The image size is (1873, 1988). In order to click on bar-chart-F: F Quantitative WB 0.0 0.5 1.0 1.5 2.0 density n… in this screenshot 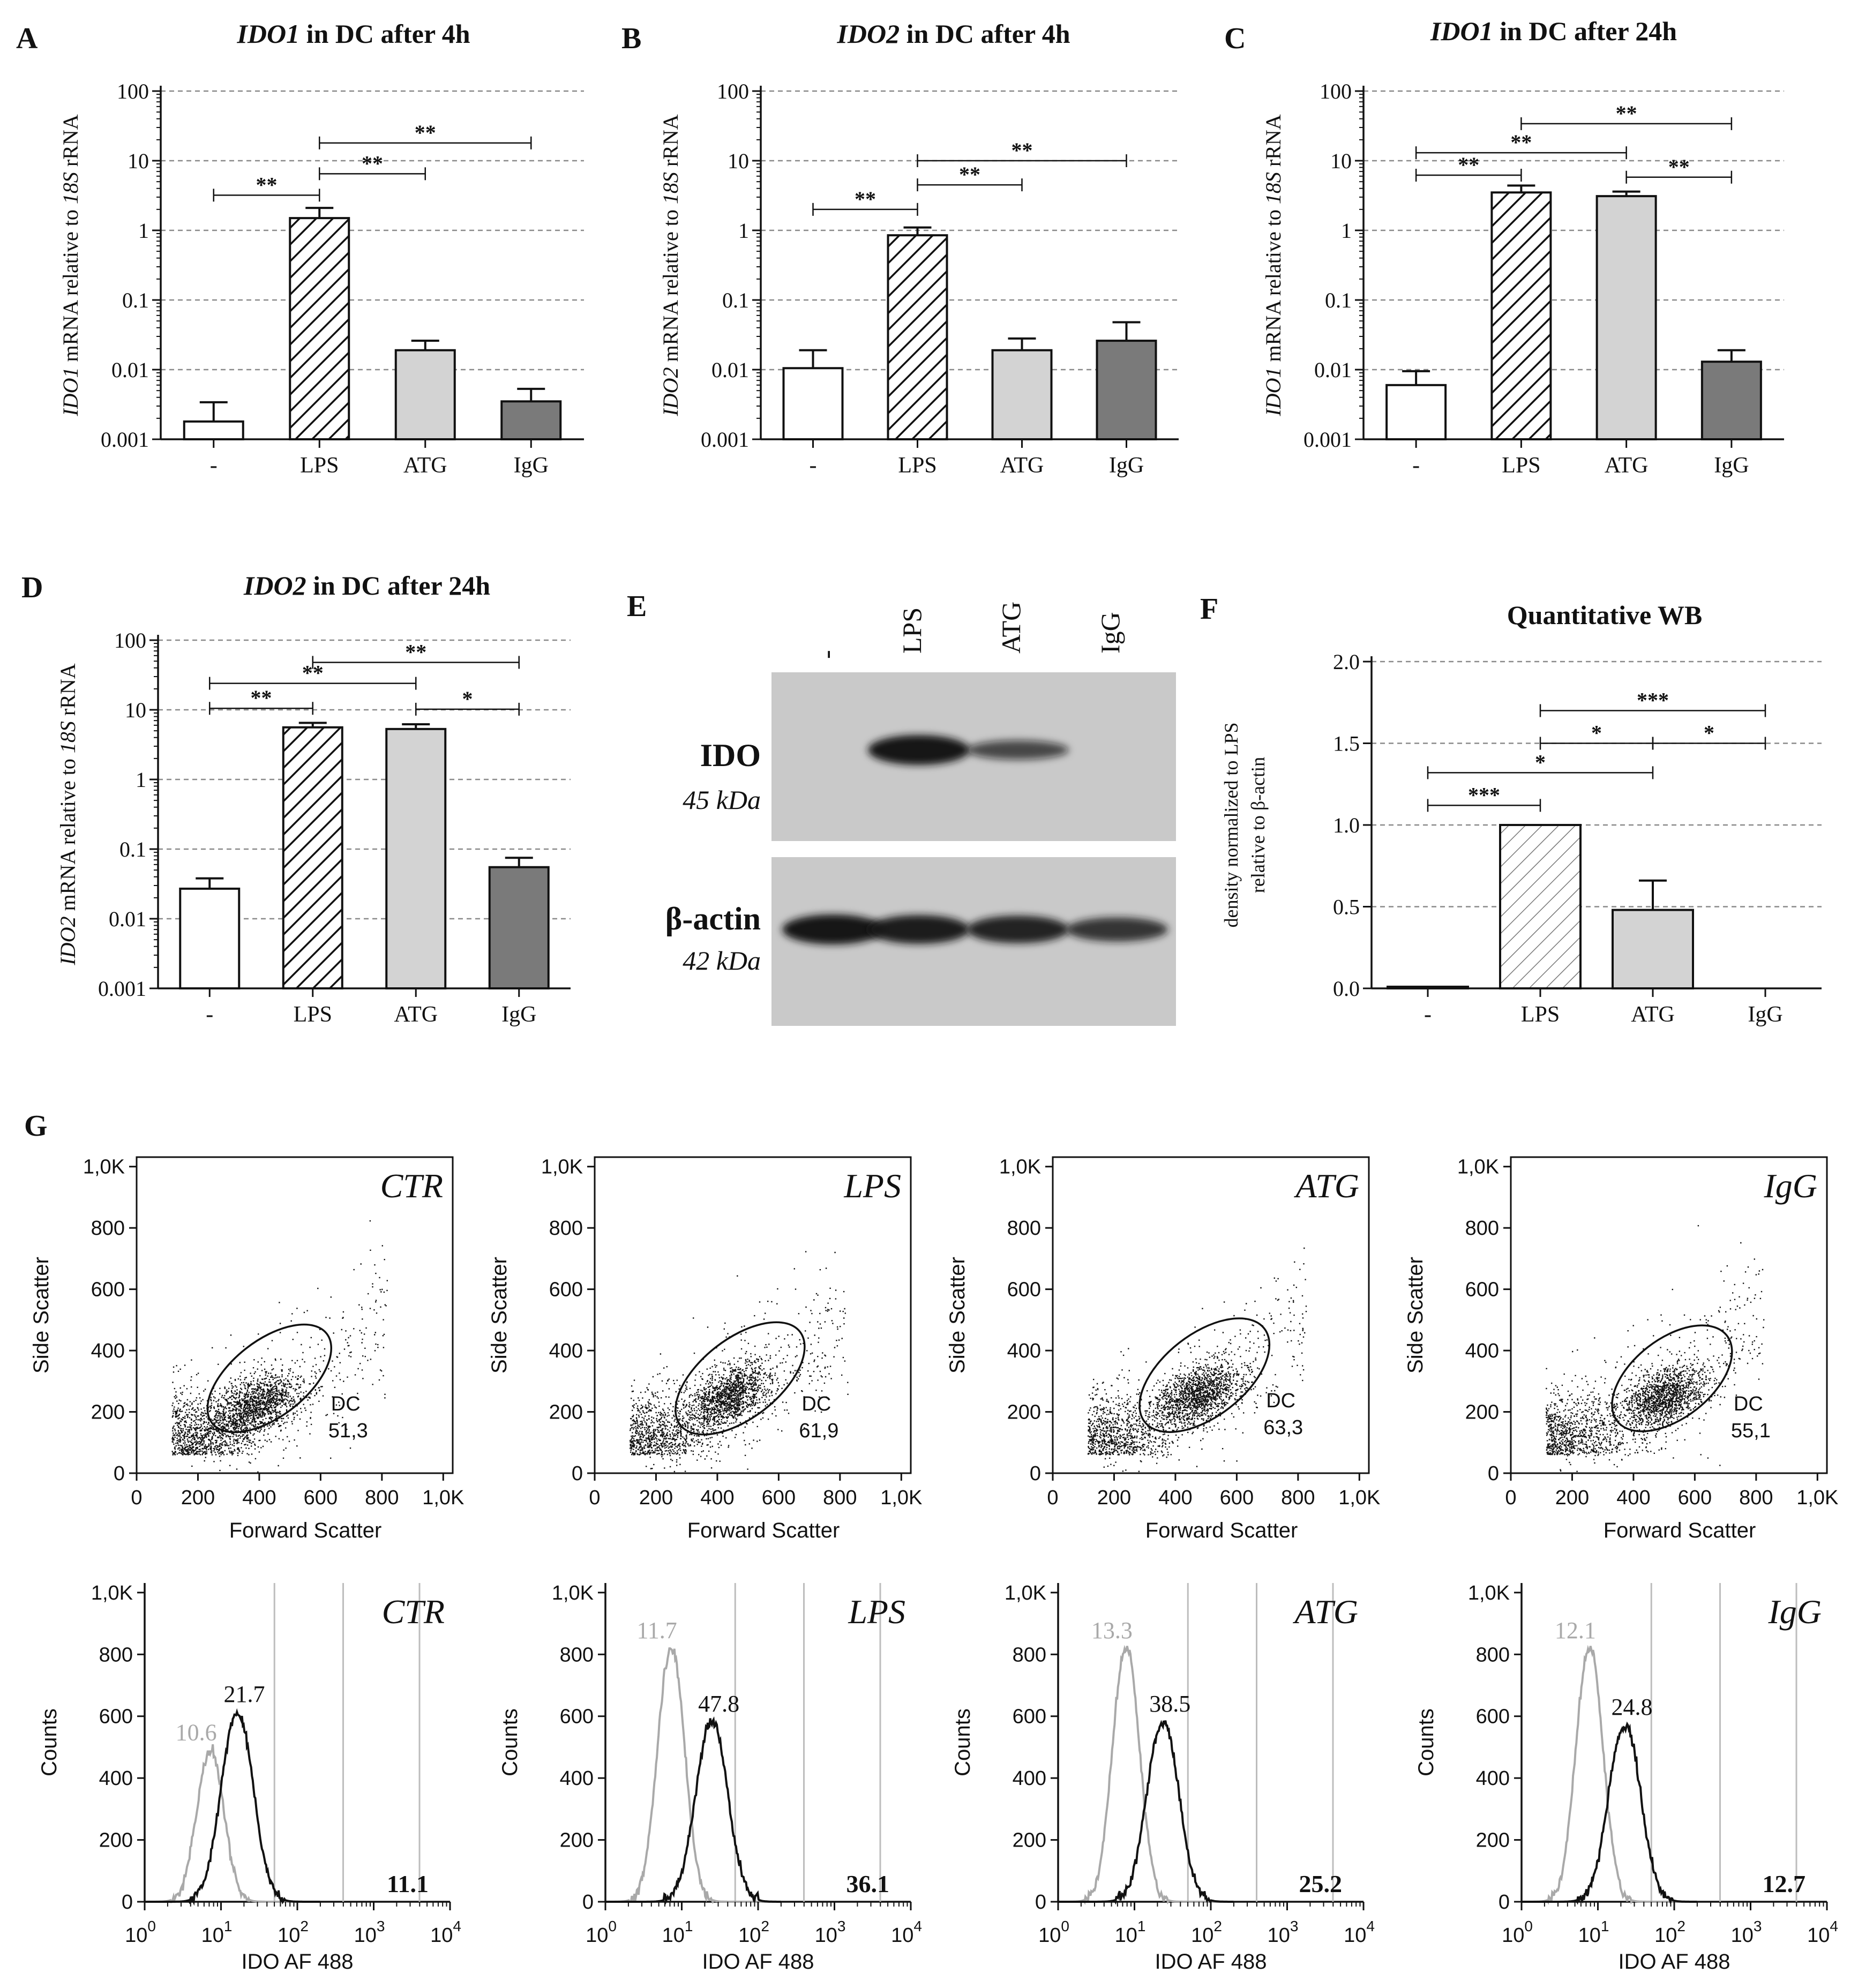, I will do `click(1511, 809)`.